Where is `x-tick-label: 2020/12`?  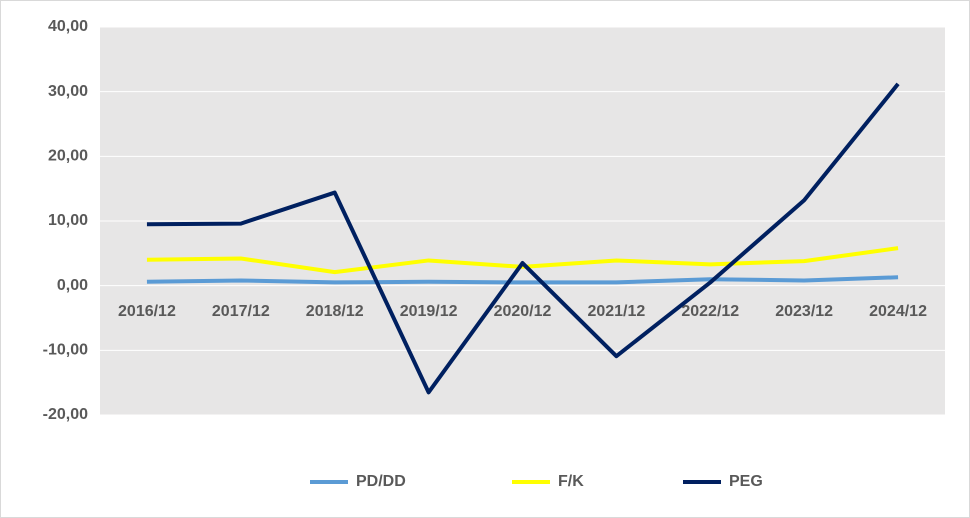
x-tick-label: 2020/12 is located at coordinates (523, 311).